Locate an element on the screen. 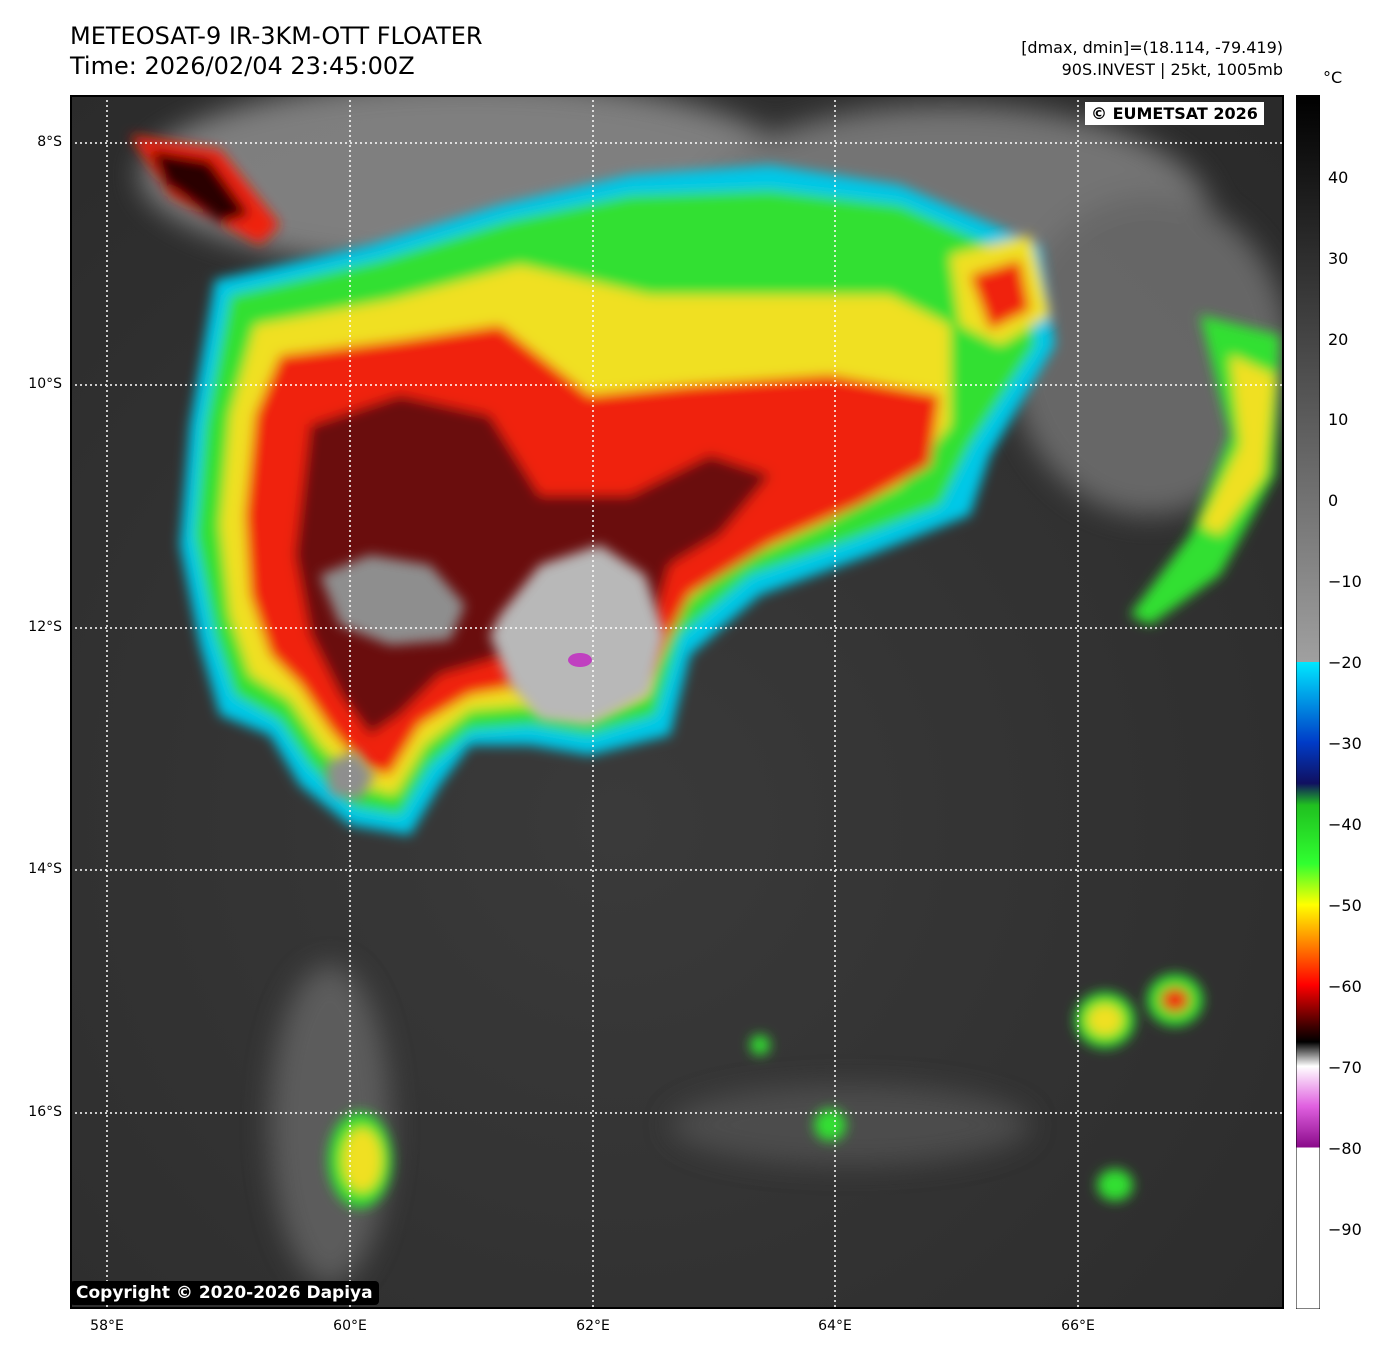 This screenshot has height=1359, width=1388. colorbar-tick-0: 0 is located at coordinates (1333, 500).